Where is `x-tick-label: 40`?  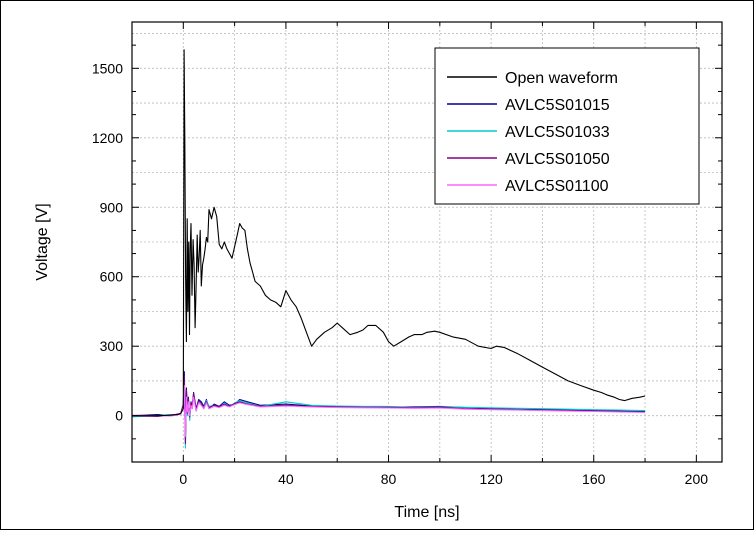
x-tick-label: 40 is located at coordinates (286, 479).